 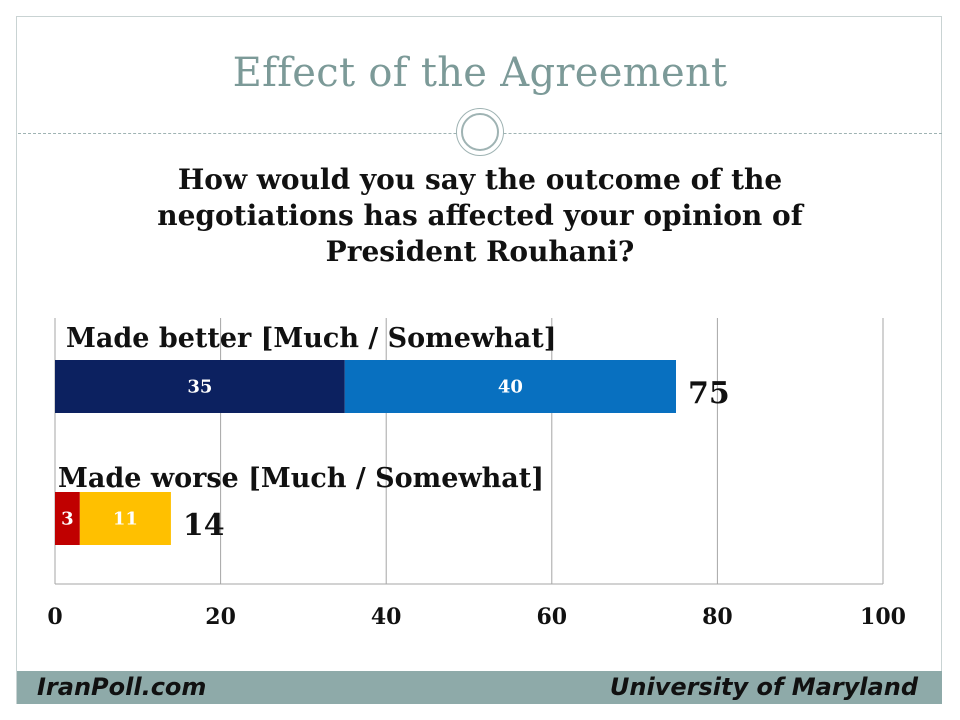 What do you see at coordinates (54, 617) in the screenshot?
I see `x-tick-label: 0` at bounding box center [54, 617].